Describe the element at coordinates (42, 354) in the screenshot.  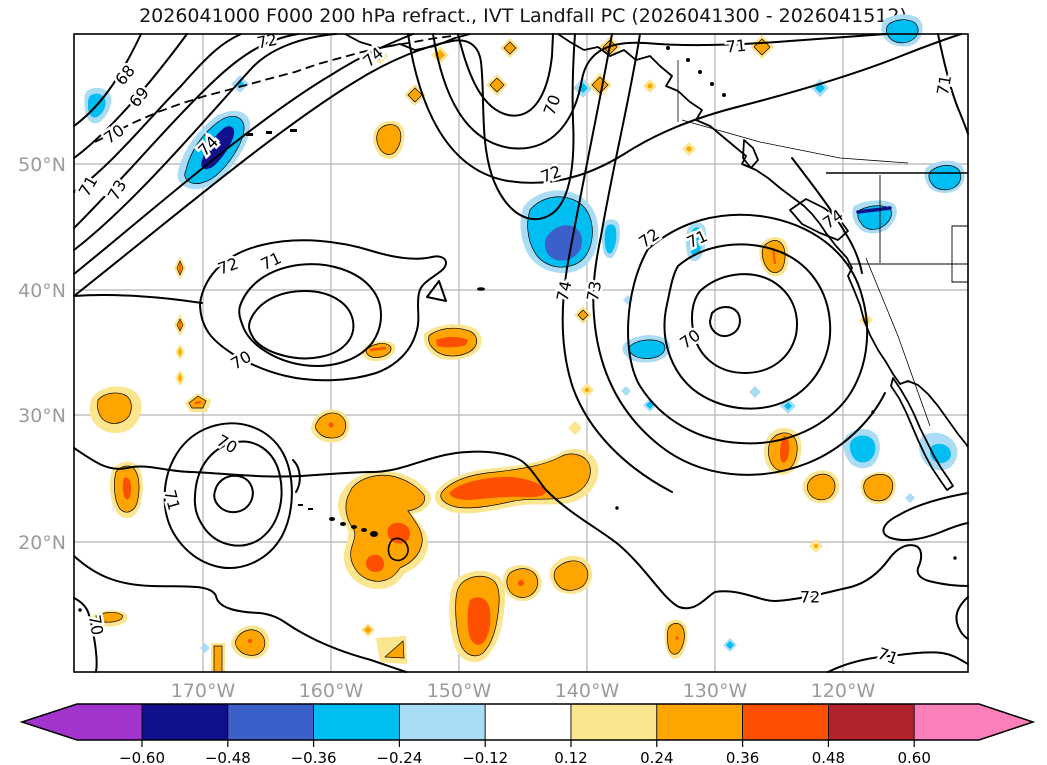
I see `y-axis-tick-labels: 50°N 40°N 30°N 20°N` at that location.